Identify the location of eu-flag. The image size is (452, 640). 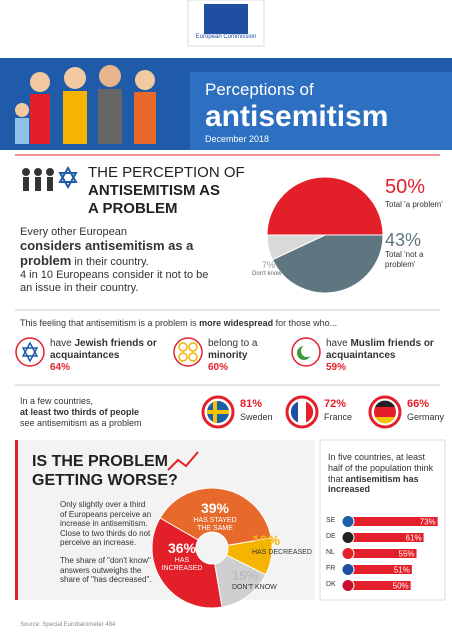
(226, 19).